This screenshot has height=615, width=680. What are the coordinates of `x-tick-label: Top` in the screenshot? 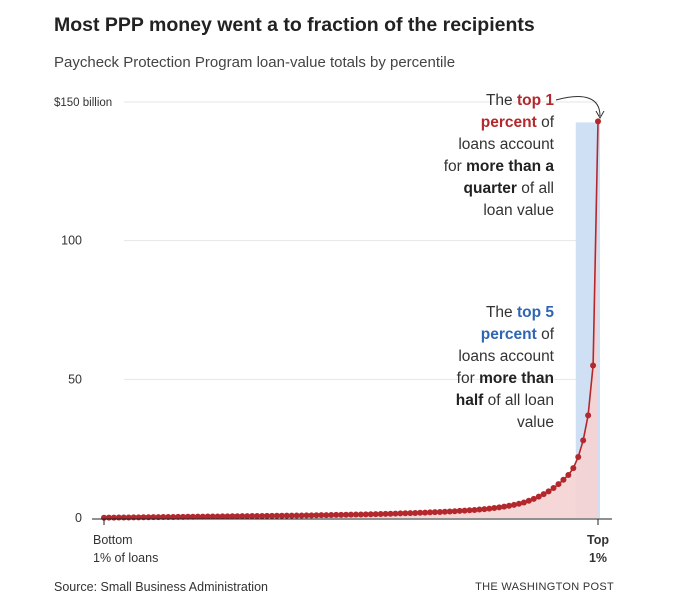 It's located at (598, 540).